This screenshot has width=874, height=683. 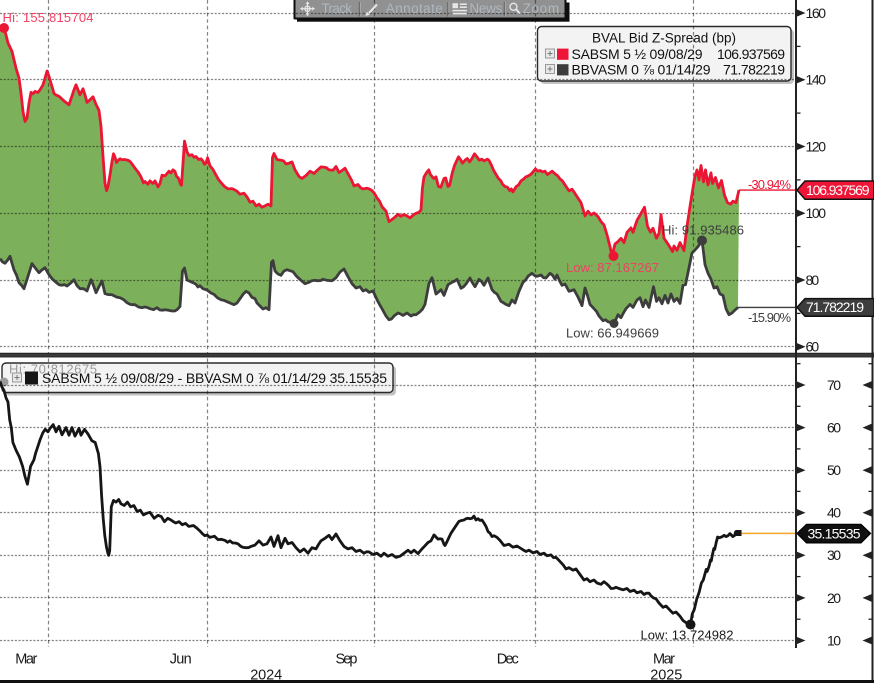 What do you see at coordinates (769, 317) in the screenshot?
I see `svg-text: -15.90%` at bounding box center [769, 317].